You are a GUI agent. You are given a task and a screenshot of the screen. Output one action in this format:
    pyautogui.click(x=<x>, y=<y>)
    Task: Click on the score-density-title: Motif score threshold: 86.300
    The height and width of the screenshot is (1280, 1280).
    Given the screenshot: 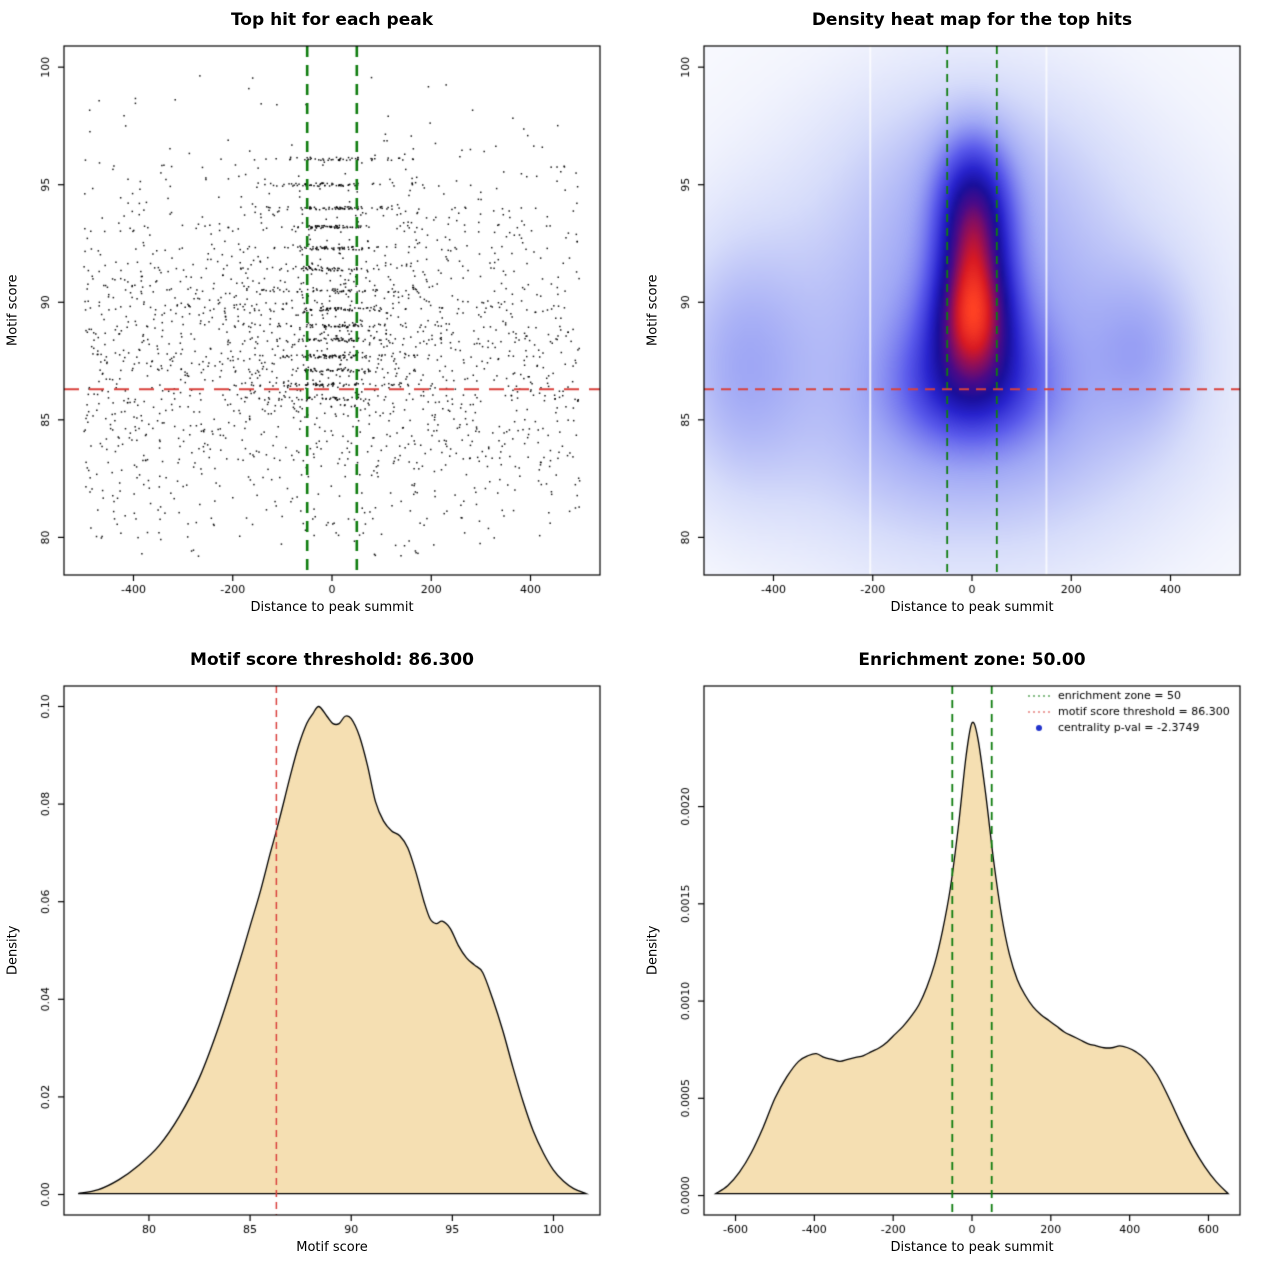 What is the action you would take?
    pyautogui.click(x=332, y=660)
    